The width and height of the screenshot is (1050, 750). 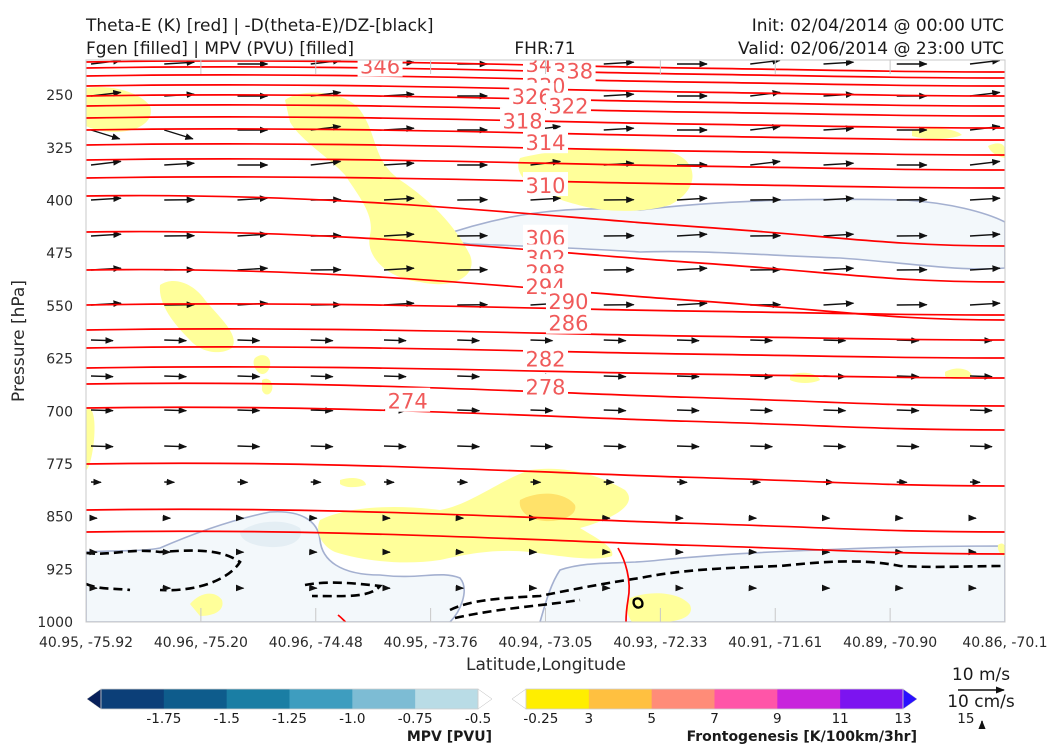 I want to click on mpv-colorbar-label: MPV [PVU], so click(x=449, y=737).